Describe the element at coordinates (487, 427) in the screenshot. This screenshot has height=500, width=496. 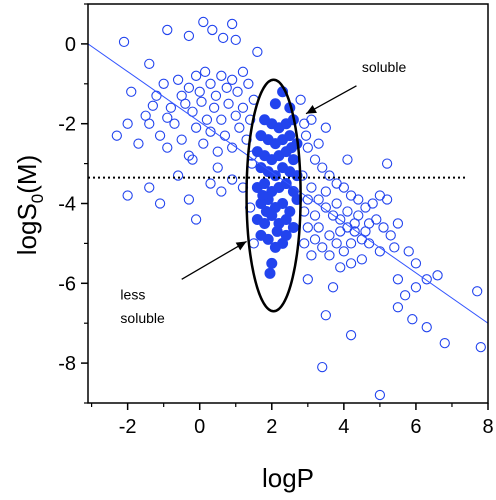
I see `x-tick-label-8: 8` at that location.